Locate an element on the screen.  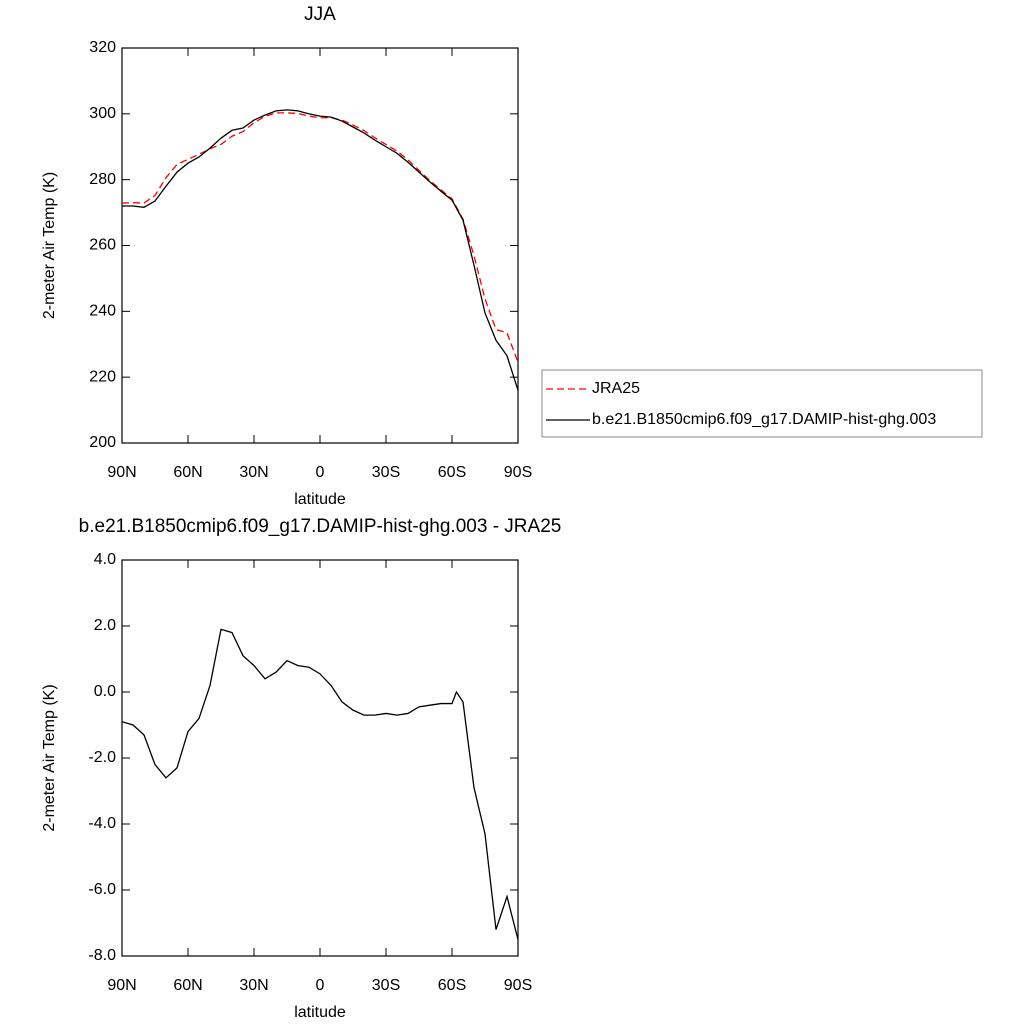
y-tick-label: 0.0 is located at coordinates (105, 691).